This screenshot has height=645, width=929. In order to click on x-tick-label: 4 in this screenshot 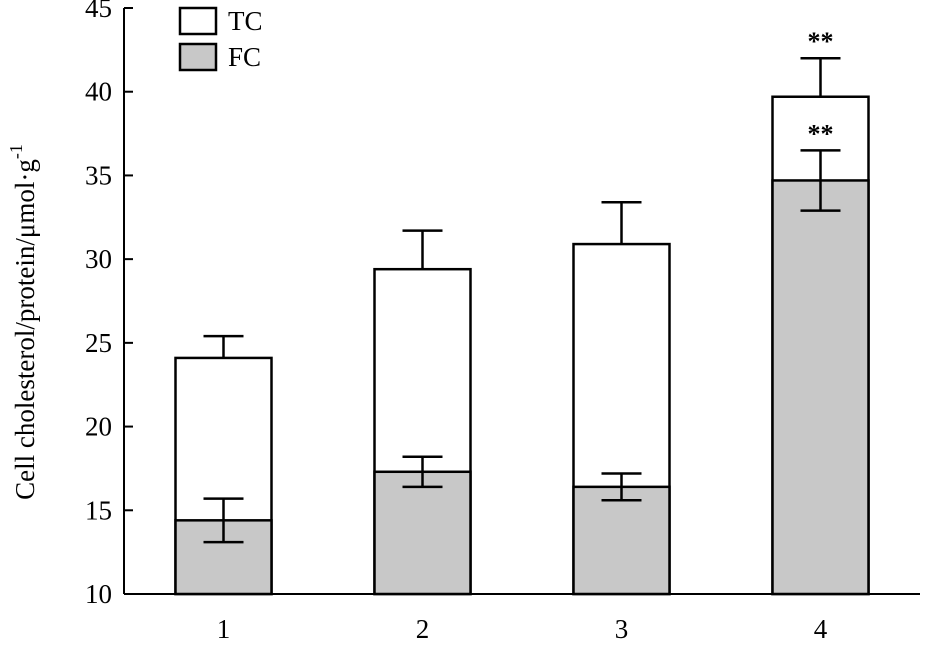, I will do `click(821, 629)`.